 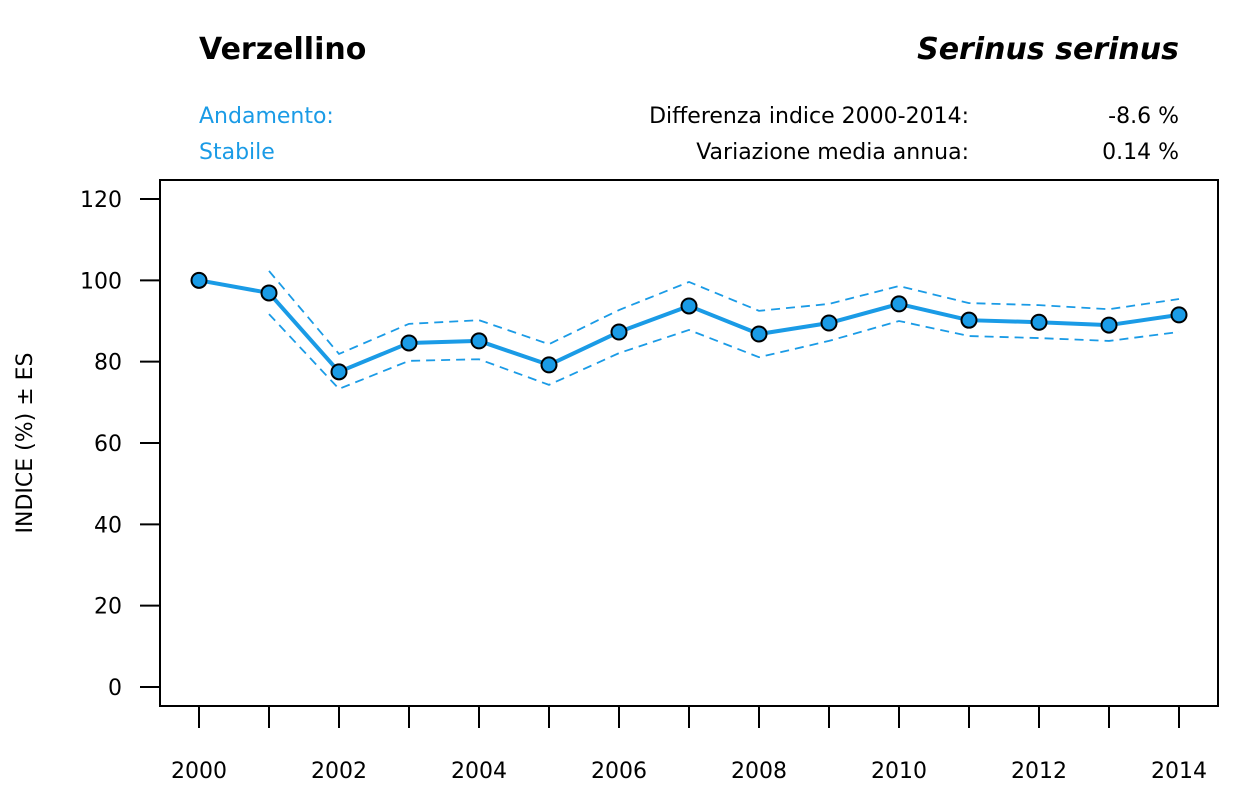 What do you see at coordinates (479, 771) in the screenshot?
I see `x-tick-label: 2004` at bounding box center [479, 771].